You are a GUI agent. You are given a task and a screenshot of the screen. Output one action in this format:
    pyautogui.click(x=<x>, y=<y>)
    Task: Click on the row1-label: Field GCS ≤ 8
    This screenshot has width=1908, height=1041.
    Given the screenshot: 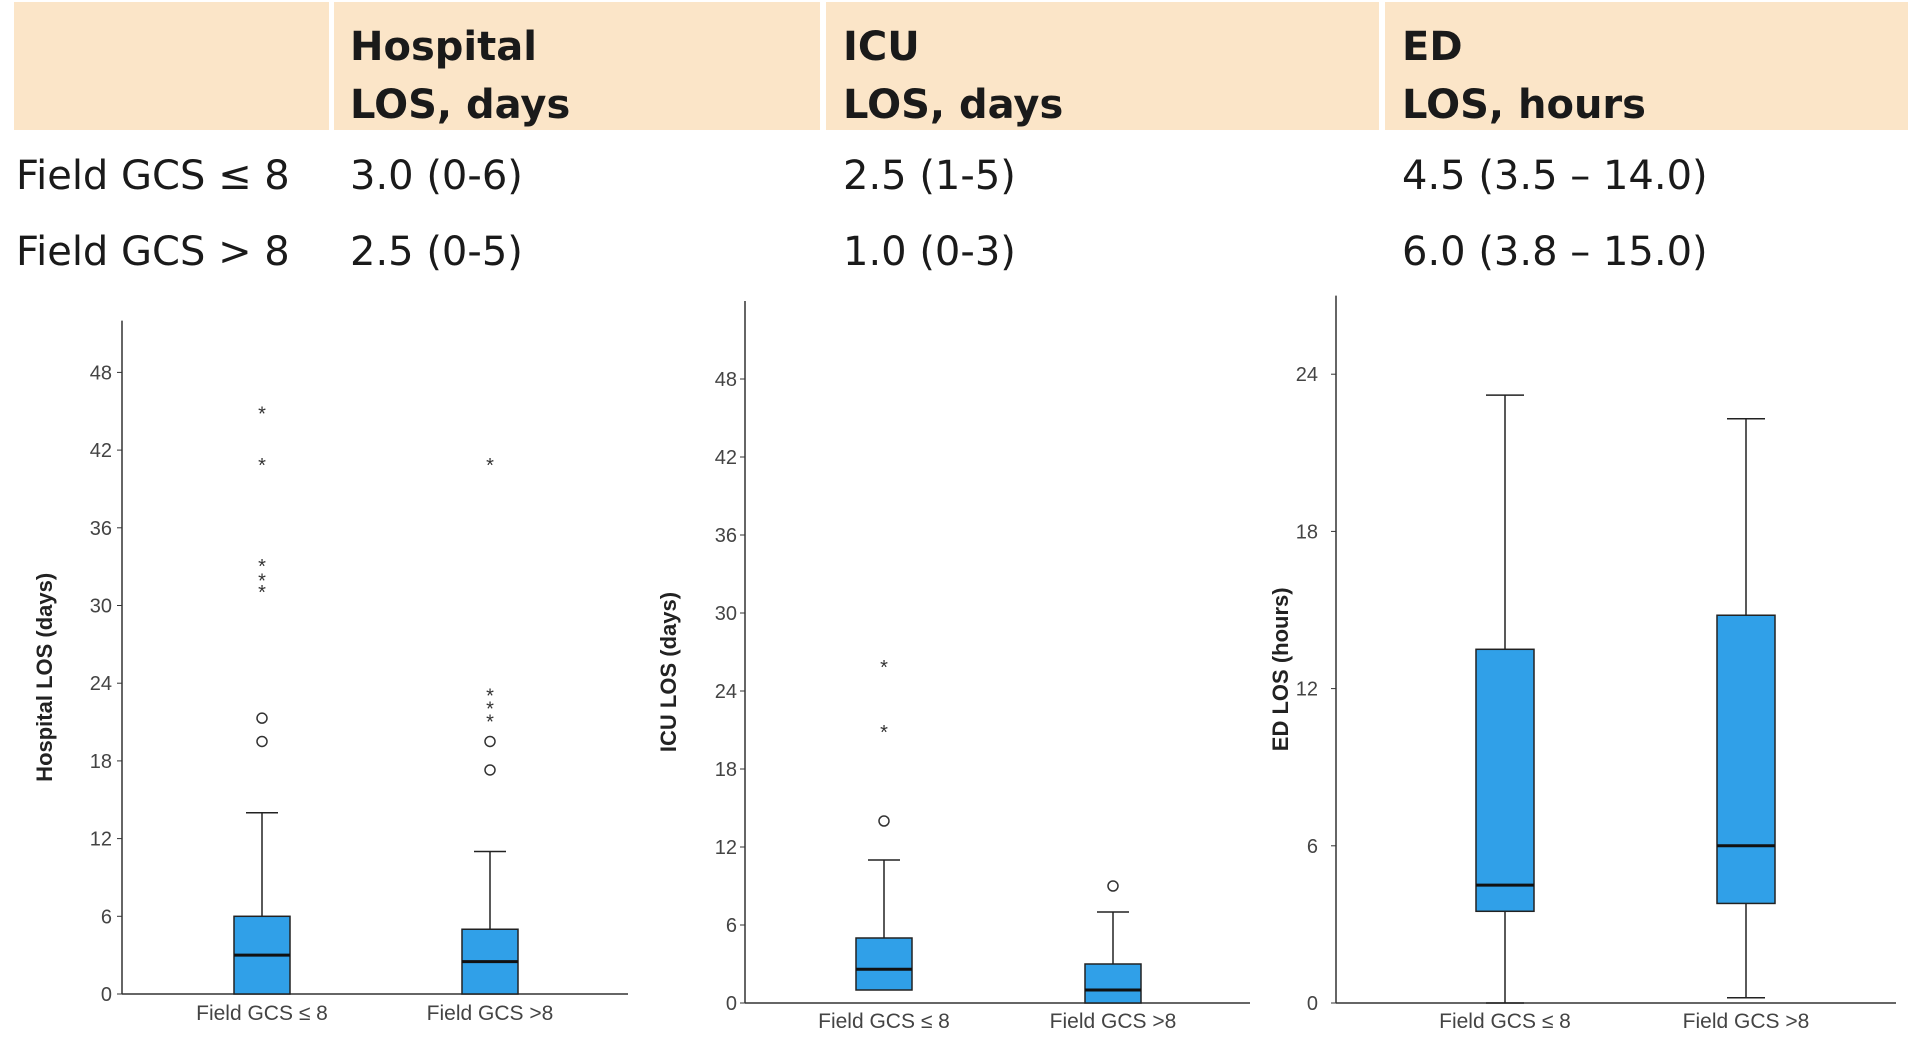 What is the action you would take?
    pyautogui.click(x=153, y=176)
    